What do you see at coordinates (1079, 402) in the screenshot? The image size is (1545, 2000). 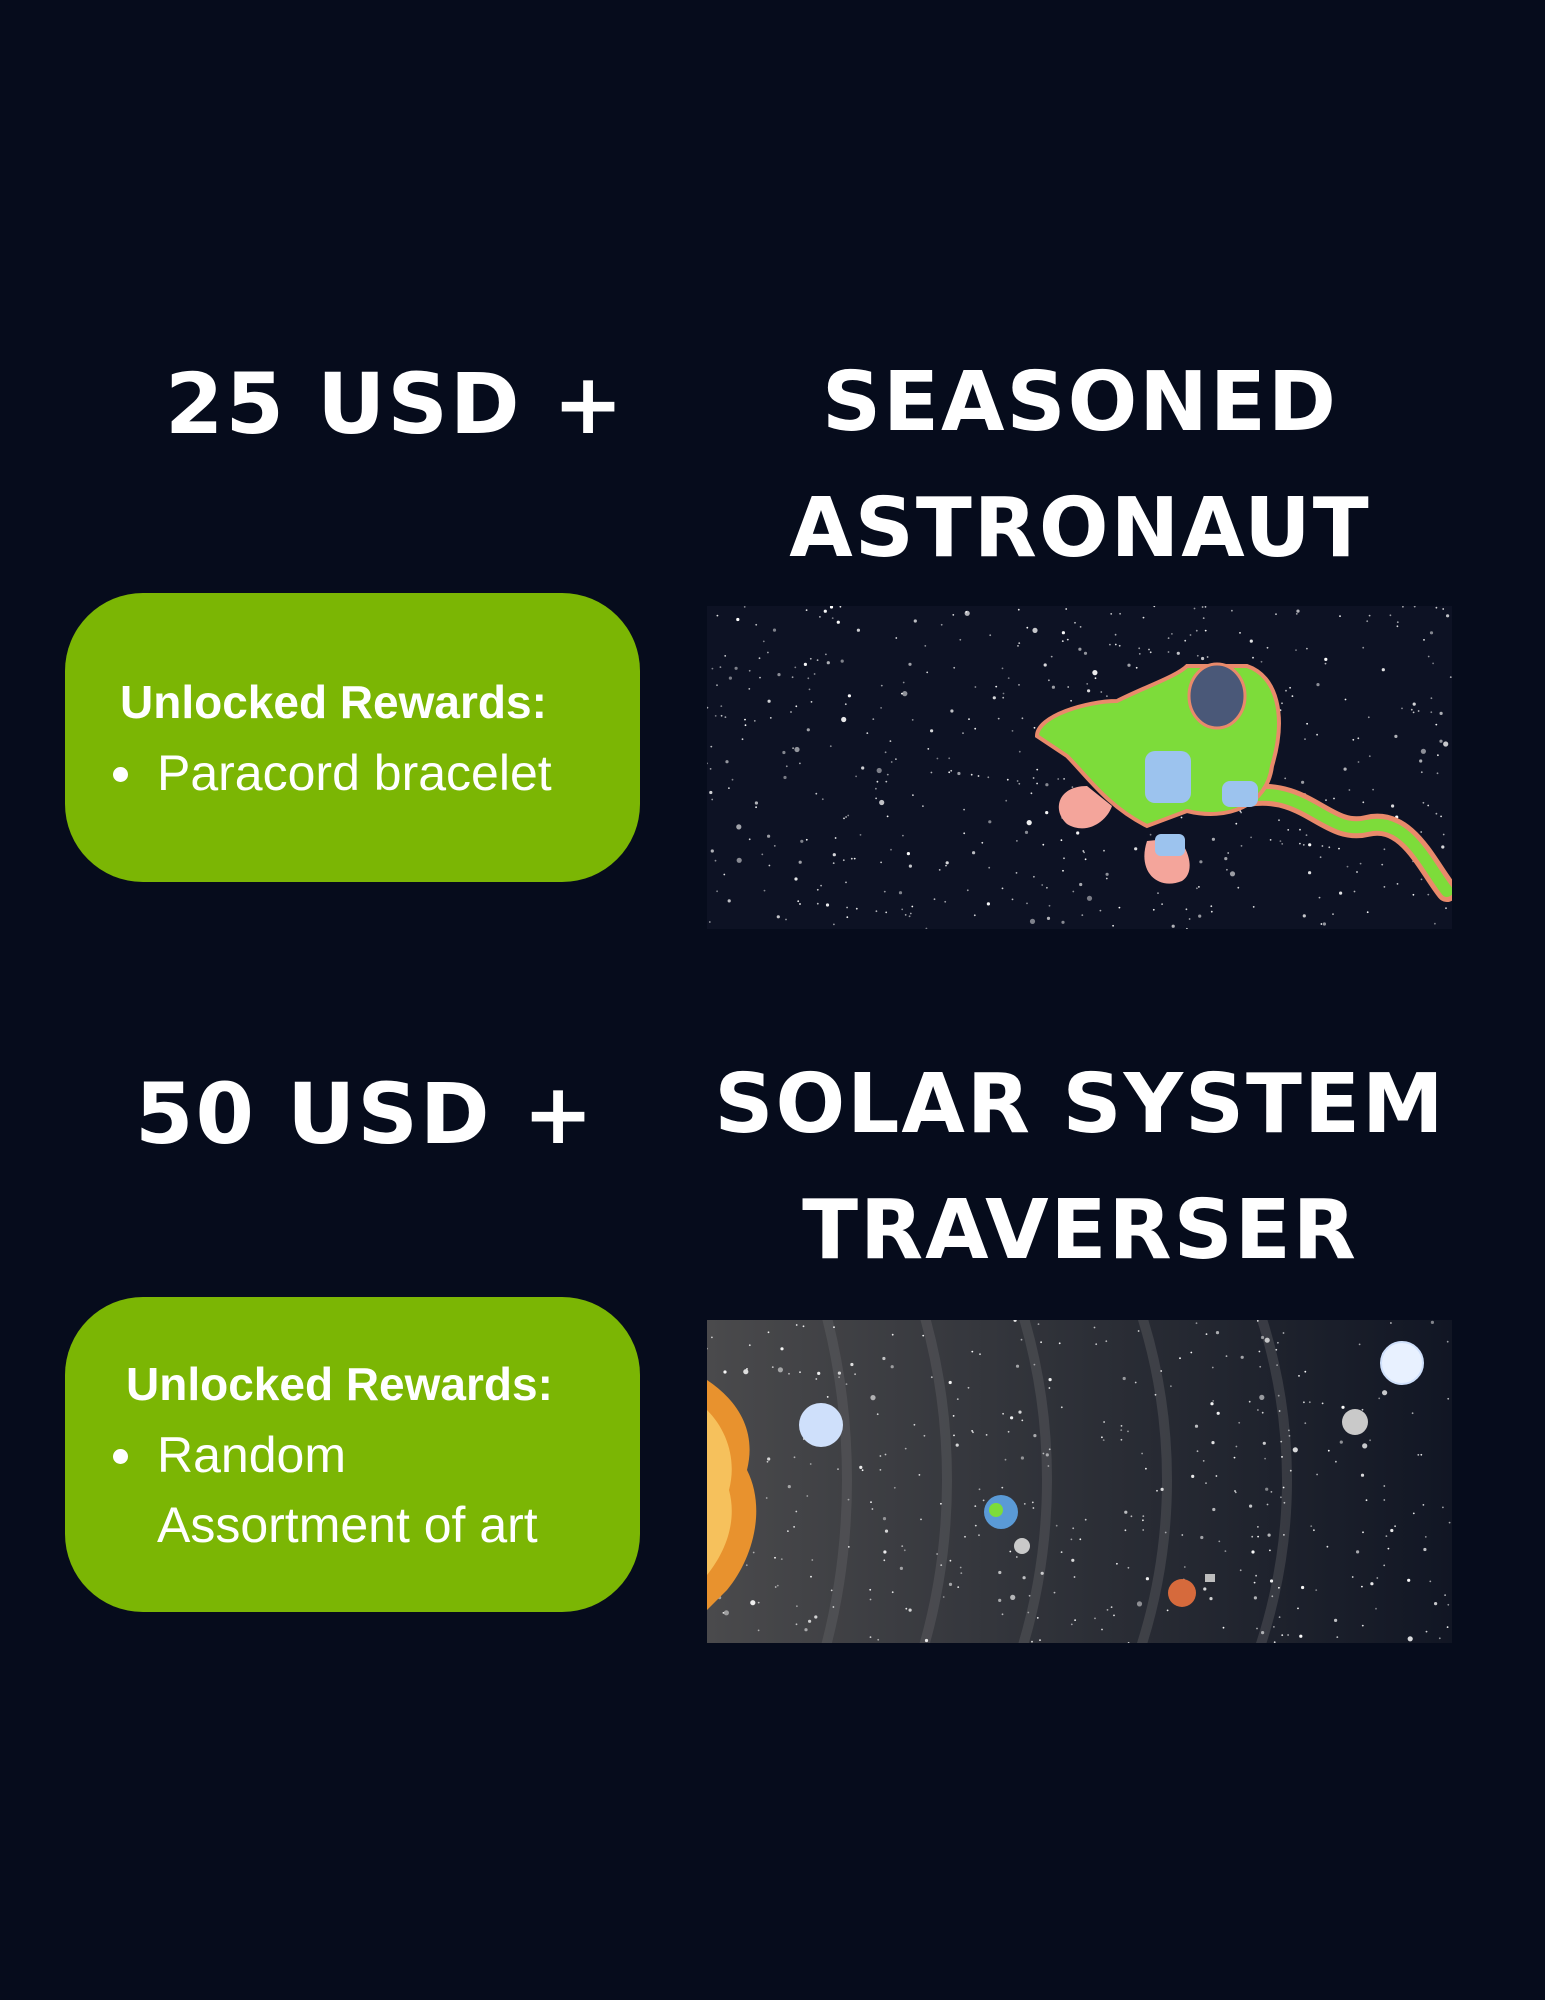 I see `tier-1-title-line-1: SEASONED` at bounding box center [1079, 402].